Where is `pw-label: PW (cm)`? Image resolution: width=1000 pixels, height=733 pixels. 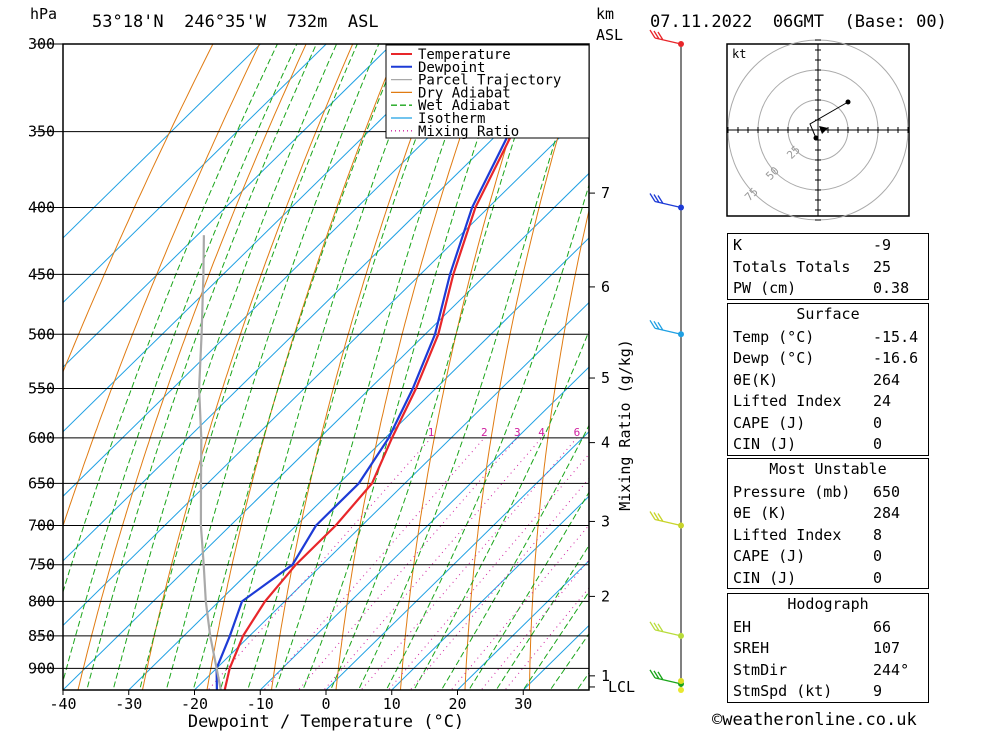
pw-label: PW (cm) is located at coordinates (765, 288).